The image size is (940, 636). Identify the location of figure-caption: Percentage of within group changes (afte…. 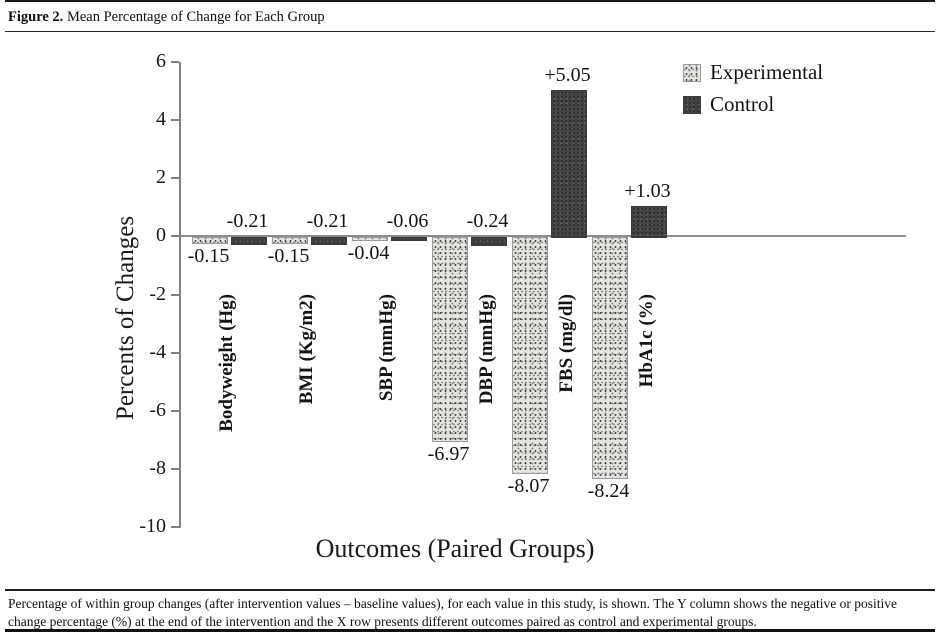
(453, 612).